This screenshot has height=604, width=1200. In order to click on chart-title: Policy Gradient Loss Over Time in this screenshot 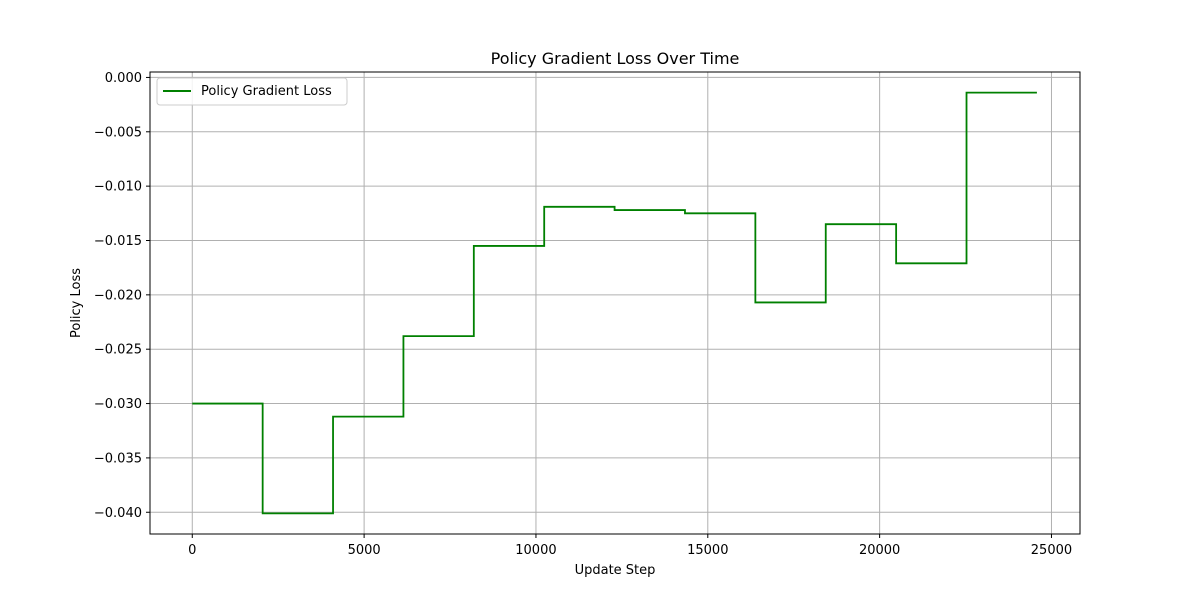, I will do `click(615, 58)`.